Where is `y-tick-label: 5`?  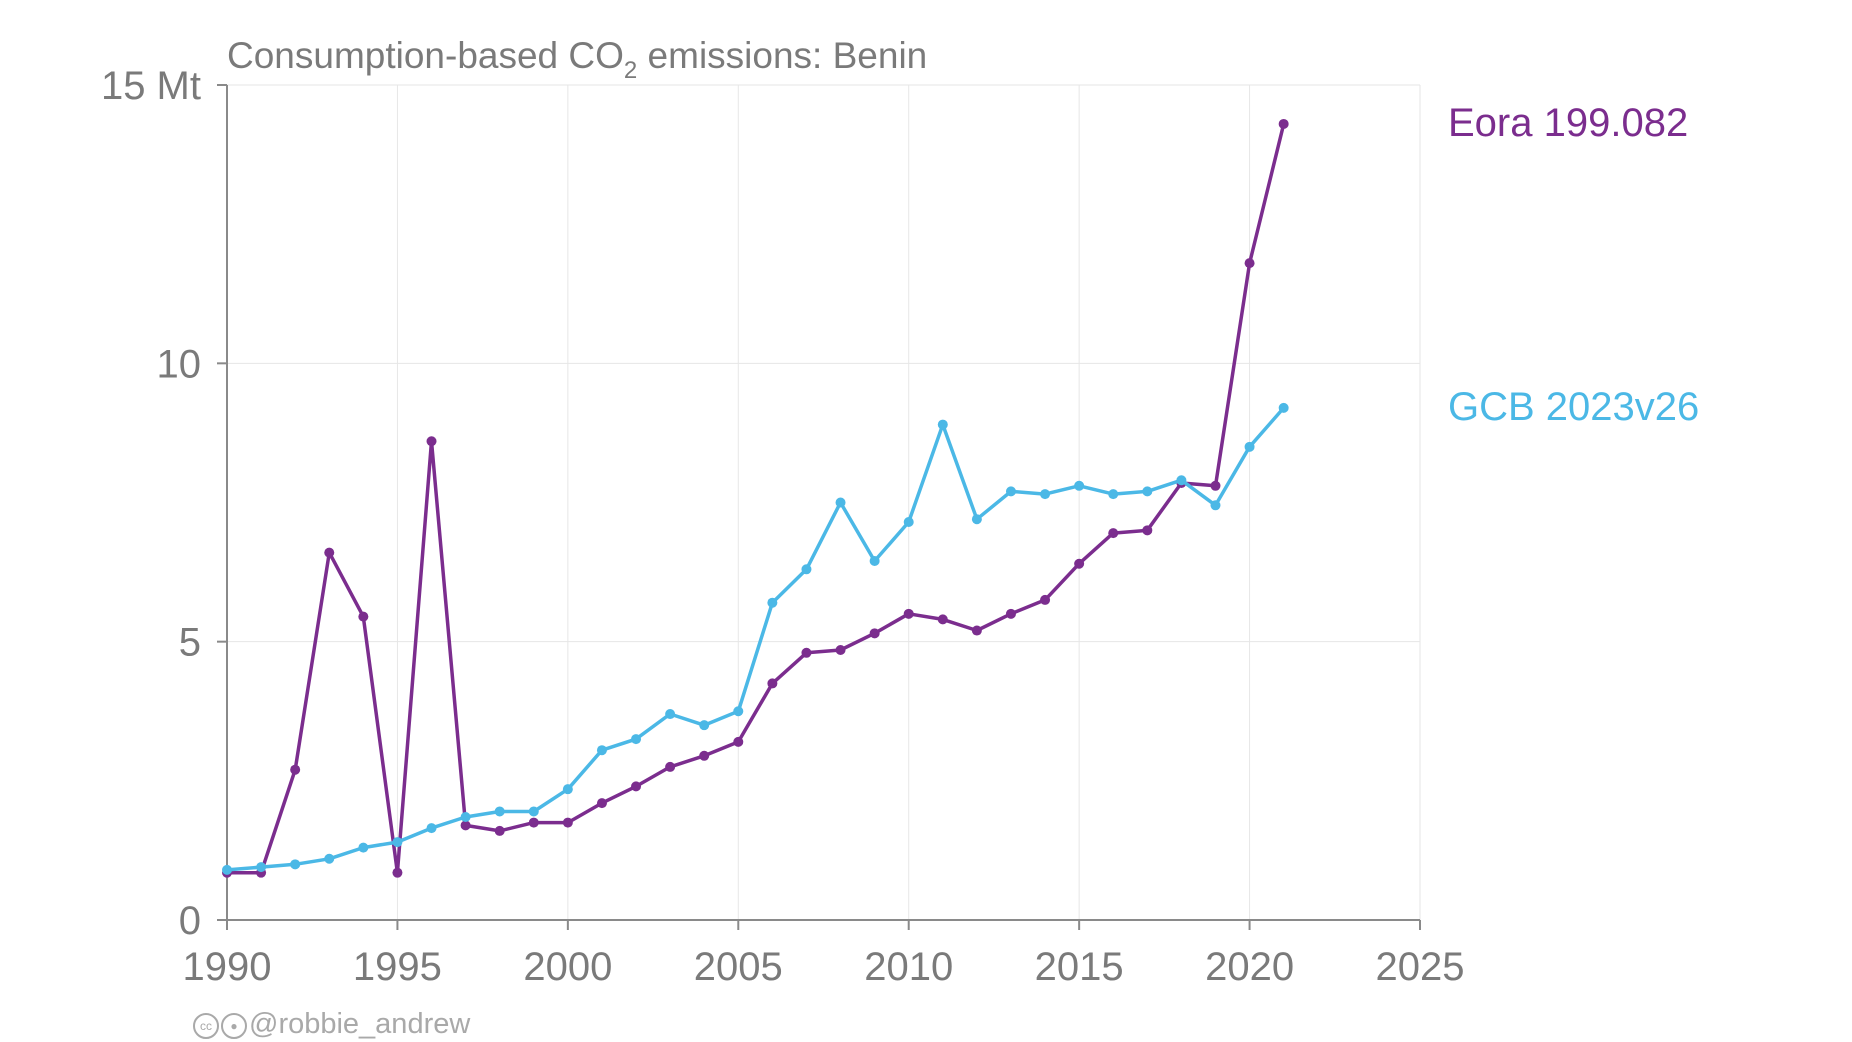 y-tick-label: 5 is located at coordinates (190, 643).